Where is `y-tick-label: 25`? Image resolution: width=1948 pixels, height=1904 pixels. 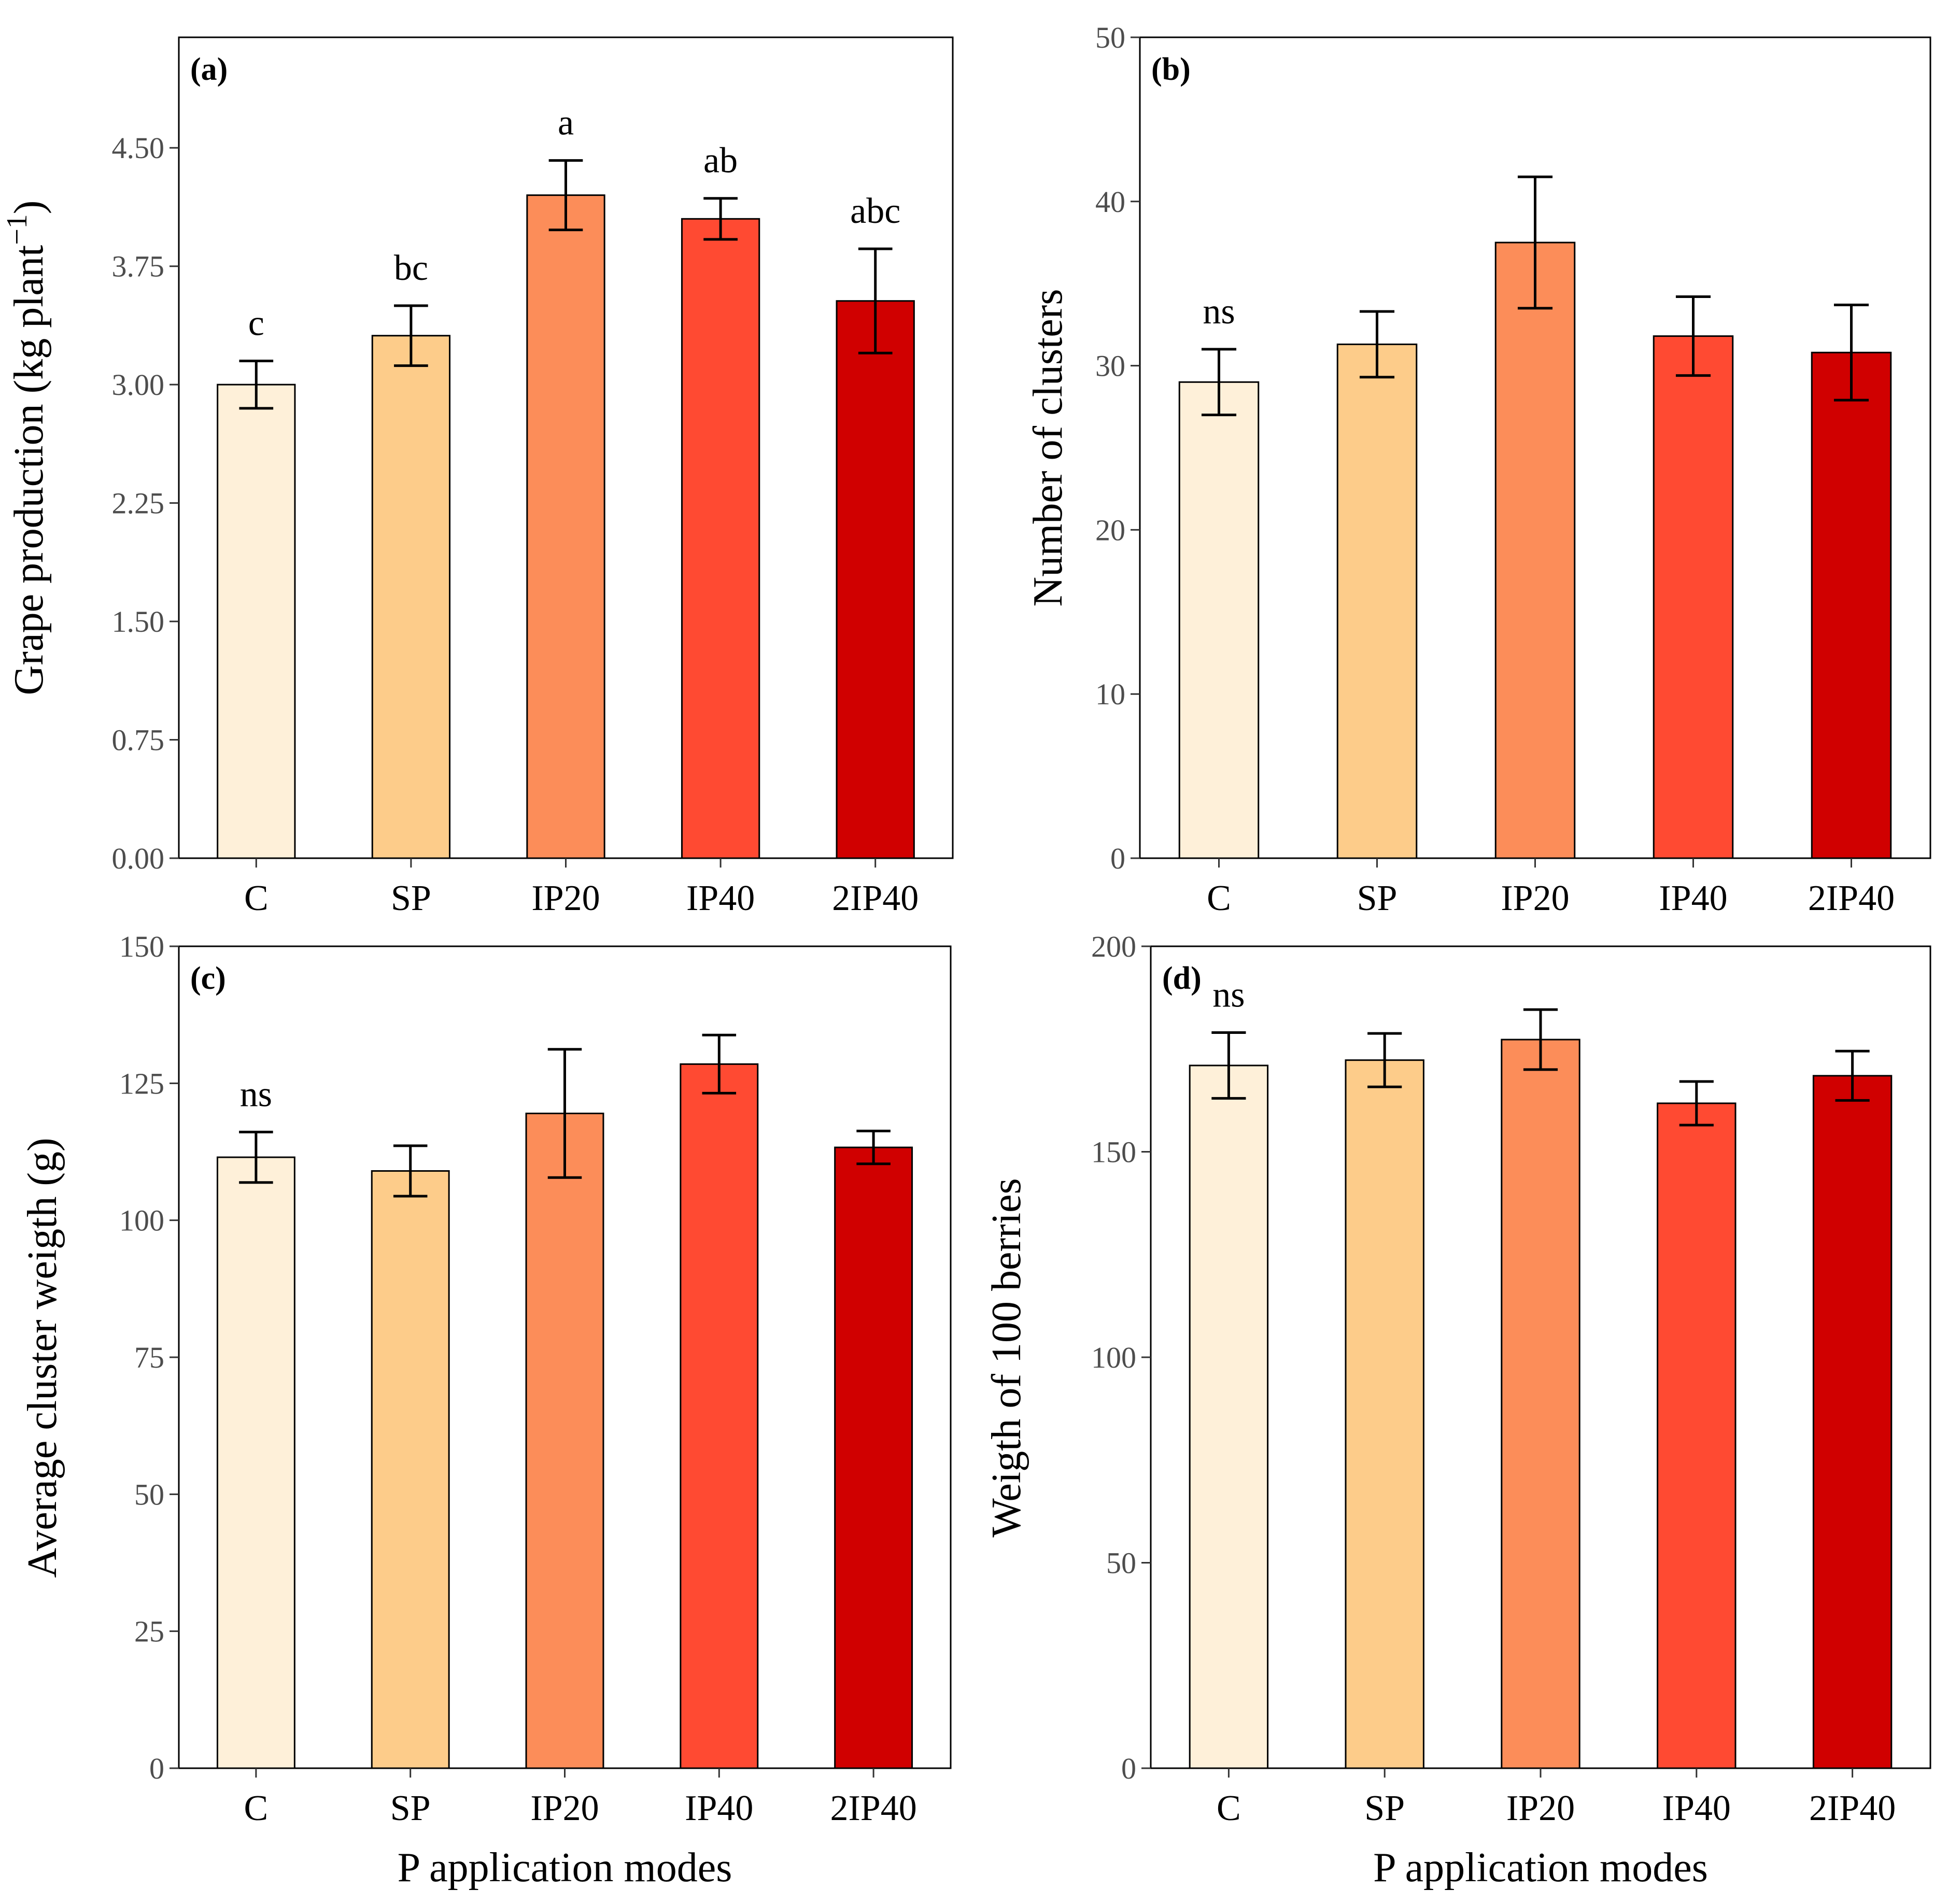 y-tick-label: 25 is located at coordinates (149, 1632).